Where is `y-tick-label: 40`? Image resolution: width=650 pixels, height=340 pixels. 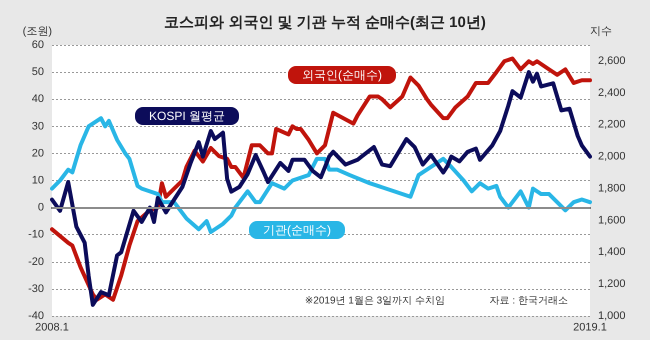
y-tick-label: 40 is located at coordinates (38, 99).